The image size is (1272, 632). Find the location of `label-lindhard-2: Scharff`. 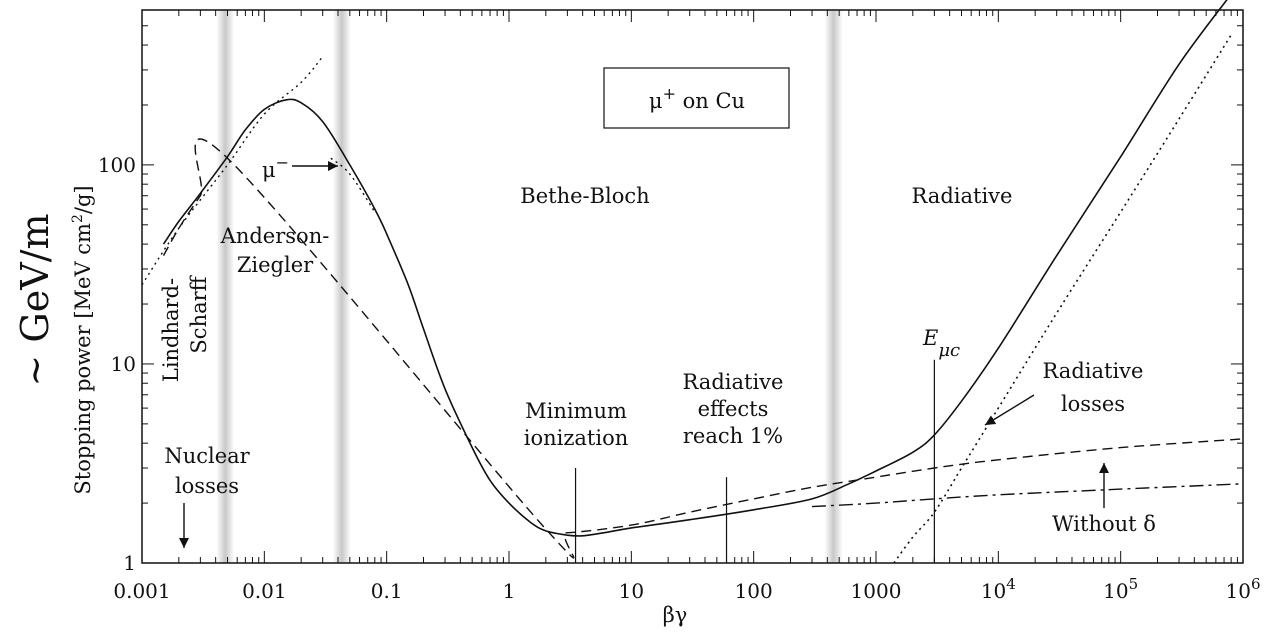

label-lindhard-2: Scharff is located at coordinates (199, 313).